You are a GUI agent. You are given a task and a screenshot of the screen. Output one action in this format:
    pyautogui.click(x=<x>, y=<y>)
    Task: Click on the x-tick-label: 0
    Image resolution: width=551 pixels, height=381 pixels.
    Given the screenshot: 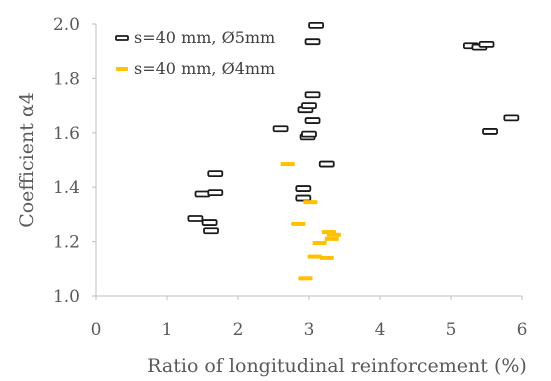 What is the action you would take?
    pyautogui.click(x=96, y=330)
    